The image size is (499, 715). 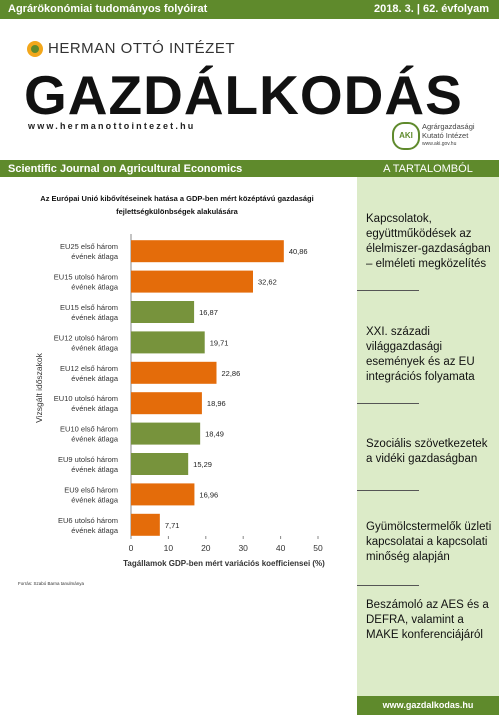 What do you see at coordinates (439, 144) in the screenshot?
I see `partner-line: www.aki.gov.hu` at bounding box center [439, 144].